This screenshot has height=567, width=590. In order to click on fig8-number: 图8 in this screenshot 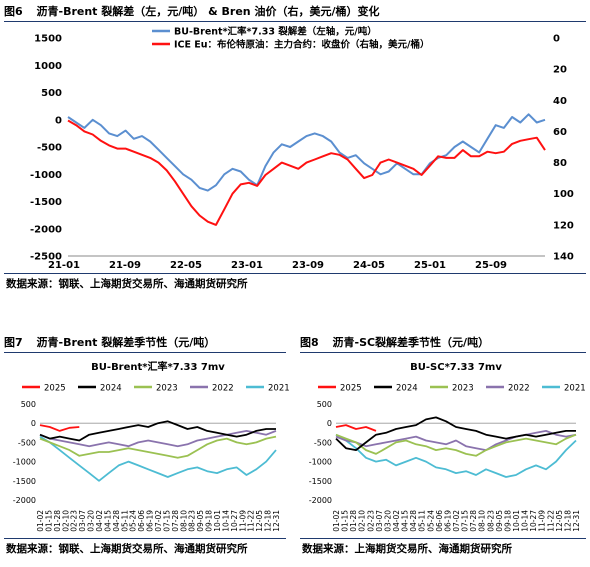, I will do `click(309, 342)`.